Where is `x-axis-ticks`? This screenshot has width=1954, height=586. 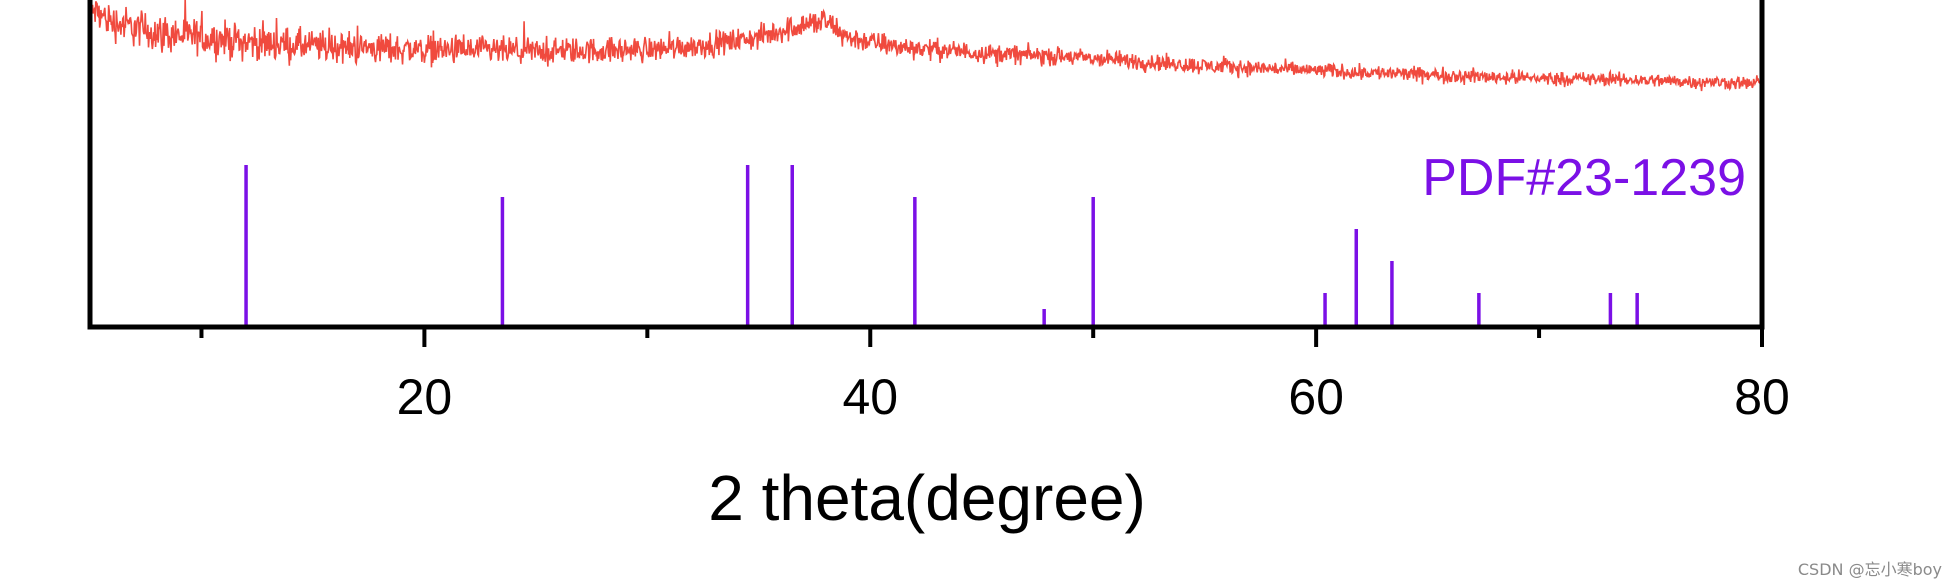
x-axis-ticks is located at coordinates (981, 337).